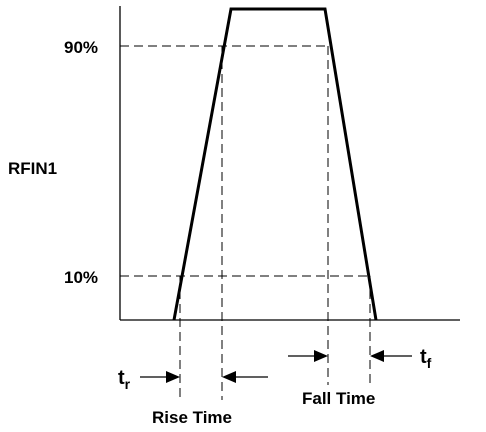  Describe the element at coordinates (81, 47) in the screenshot. I see `level-90-label: 90%` at that location.